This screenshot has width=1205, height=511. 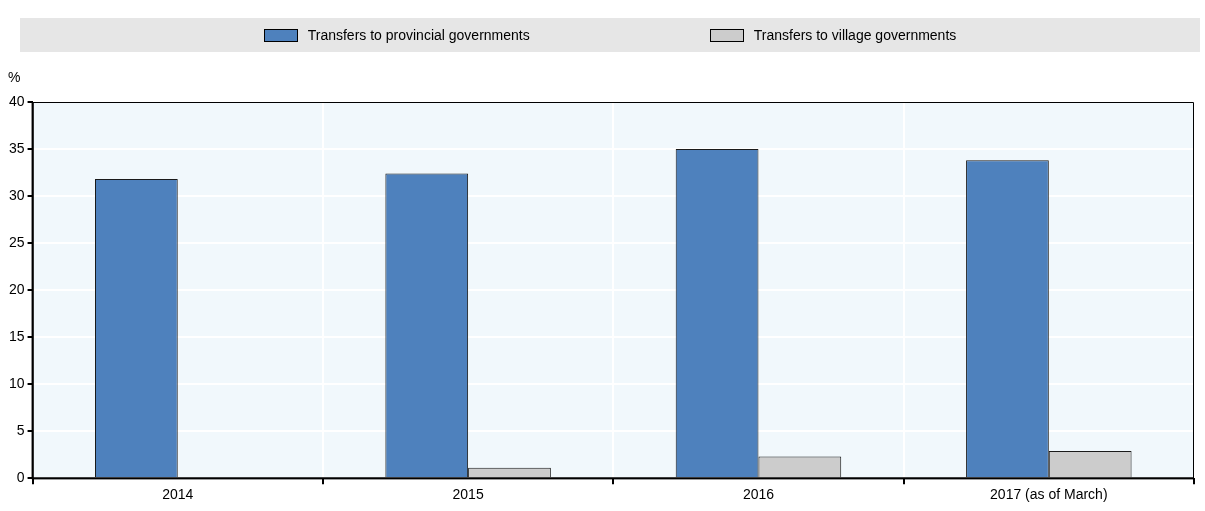 What do you see at coordinates (20, 430) in the screenshot?
I see `y-tick-label: 5` at bounding box center [20, 430].